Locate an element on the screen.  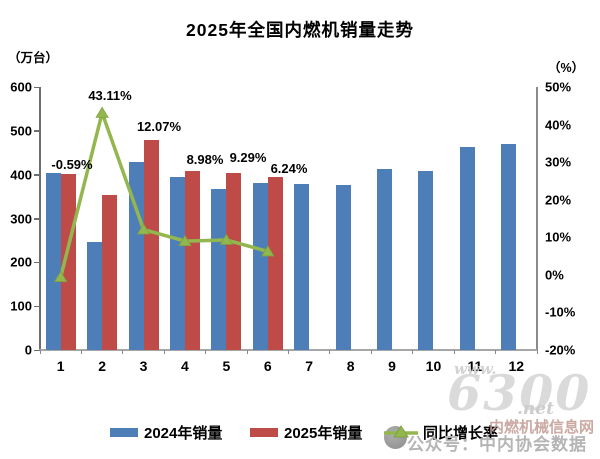
right-axis-tick: 20% is located at coordinates (558, 200).